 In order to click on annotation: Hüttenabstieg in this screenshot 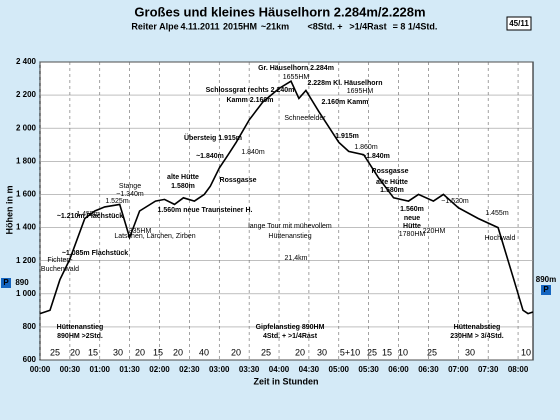, I will do `click(477, 327)`.